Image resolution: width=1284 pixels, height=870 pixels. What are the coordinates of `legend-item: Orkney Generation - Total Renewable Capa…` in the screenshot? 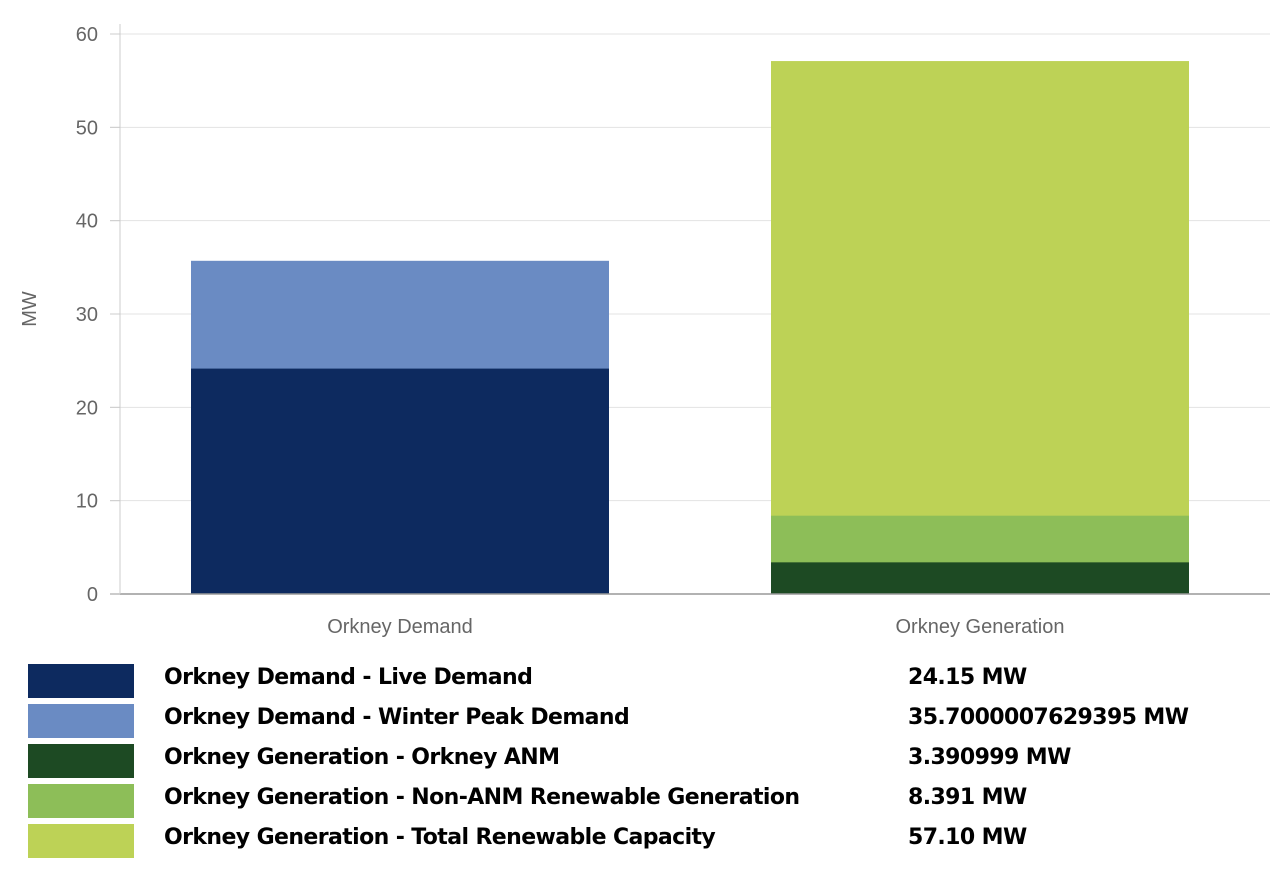 It's located at (648, 842).